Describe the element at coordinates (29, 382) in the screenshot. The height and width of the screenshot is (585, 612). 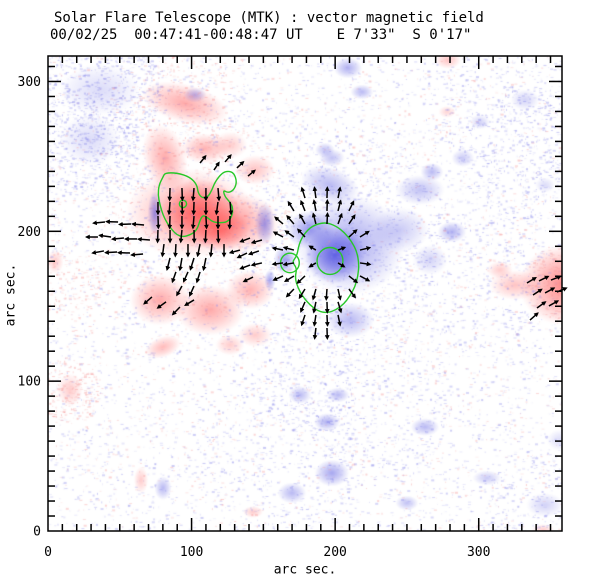
I see `y-tick-label: 100` at that location.